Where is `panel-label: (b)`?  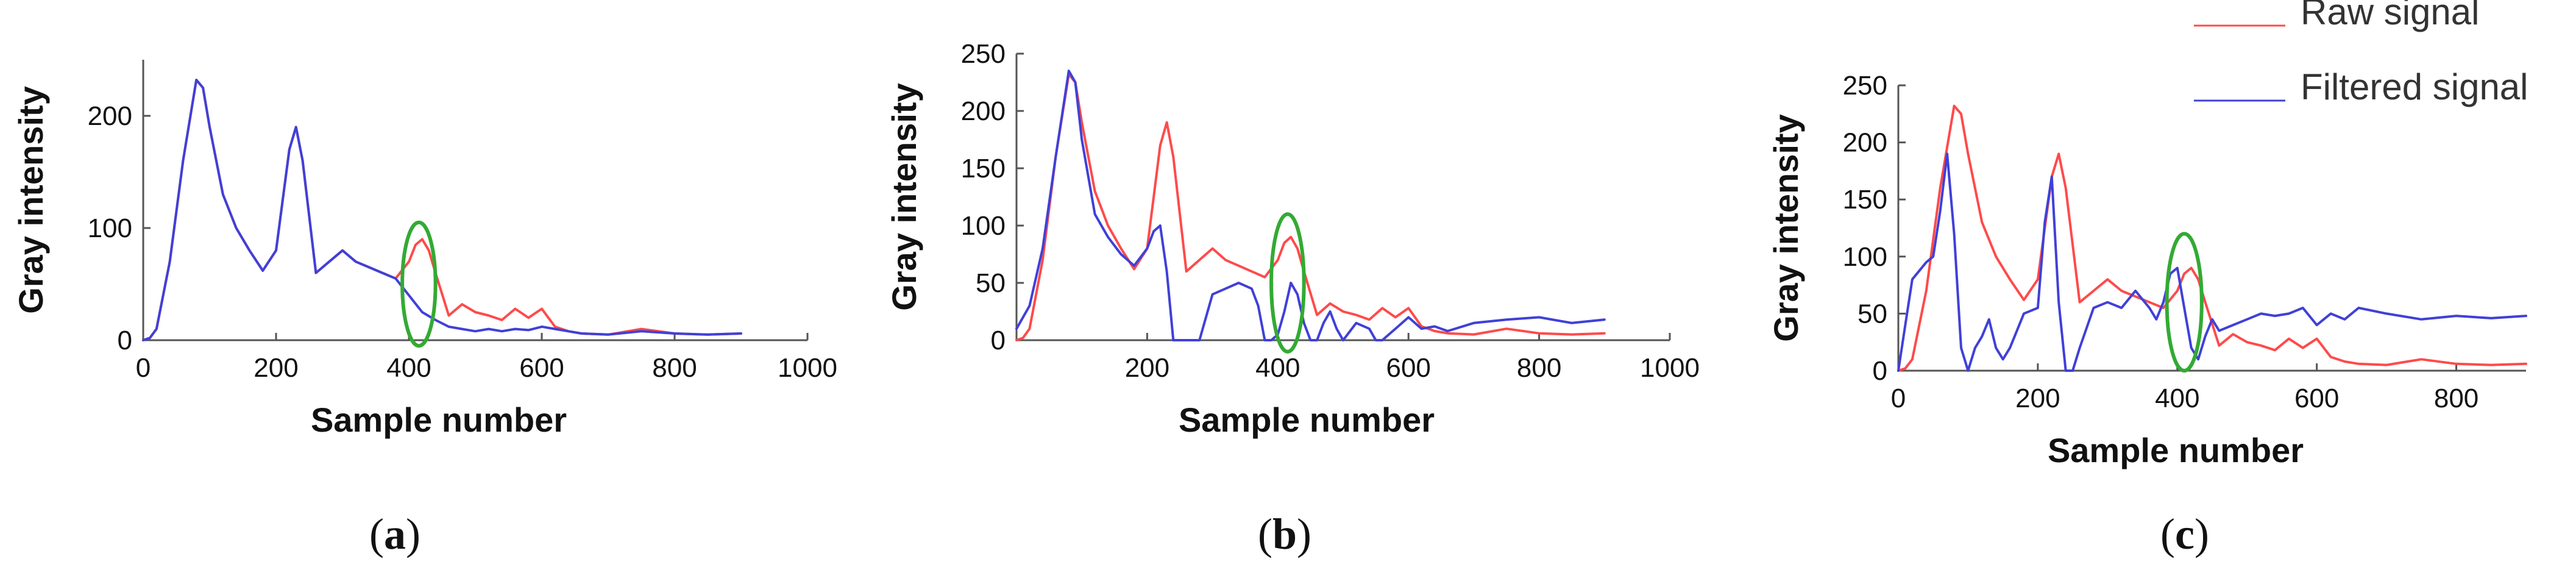 panel-label: (b) is located at coordinates (1285, 534).